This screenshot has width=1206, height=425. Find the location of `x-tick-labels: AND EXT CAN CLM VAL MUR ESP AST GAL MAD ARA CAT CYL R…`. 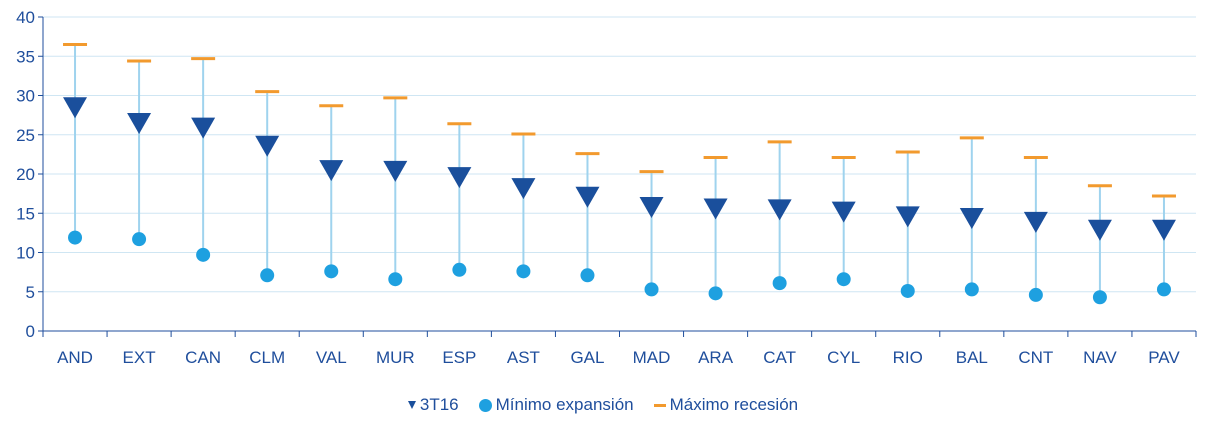

x-tick-labels: AND EXT CAN CLM VAL MUR ESP AST GAL MAD ARA CAT CYL R… is located at coordinates (618, 357).